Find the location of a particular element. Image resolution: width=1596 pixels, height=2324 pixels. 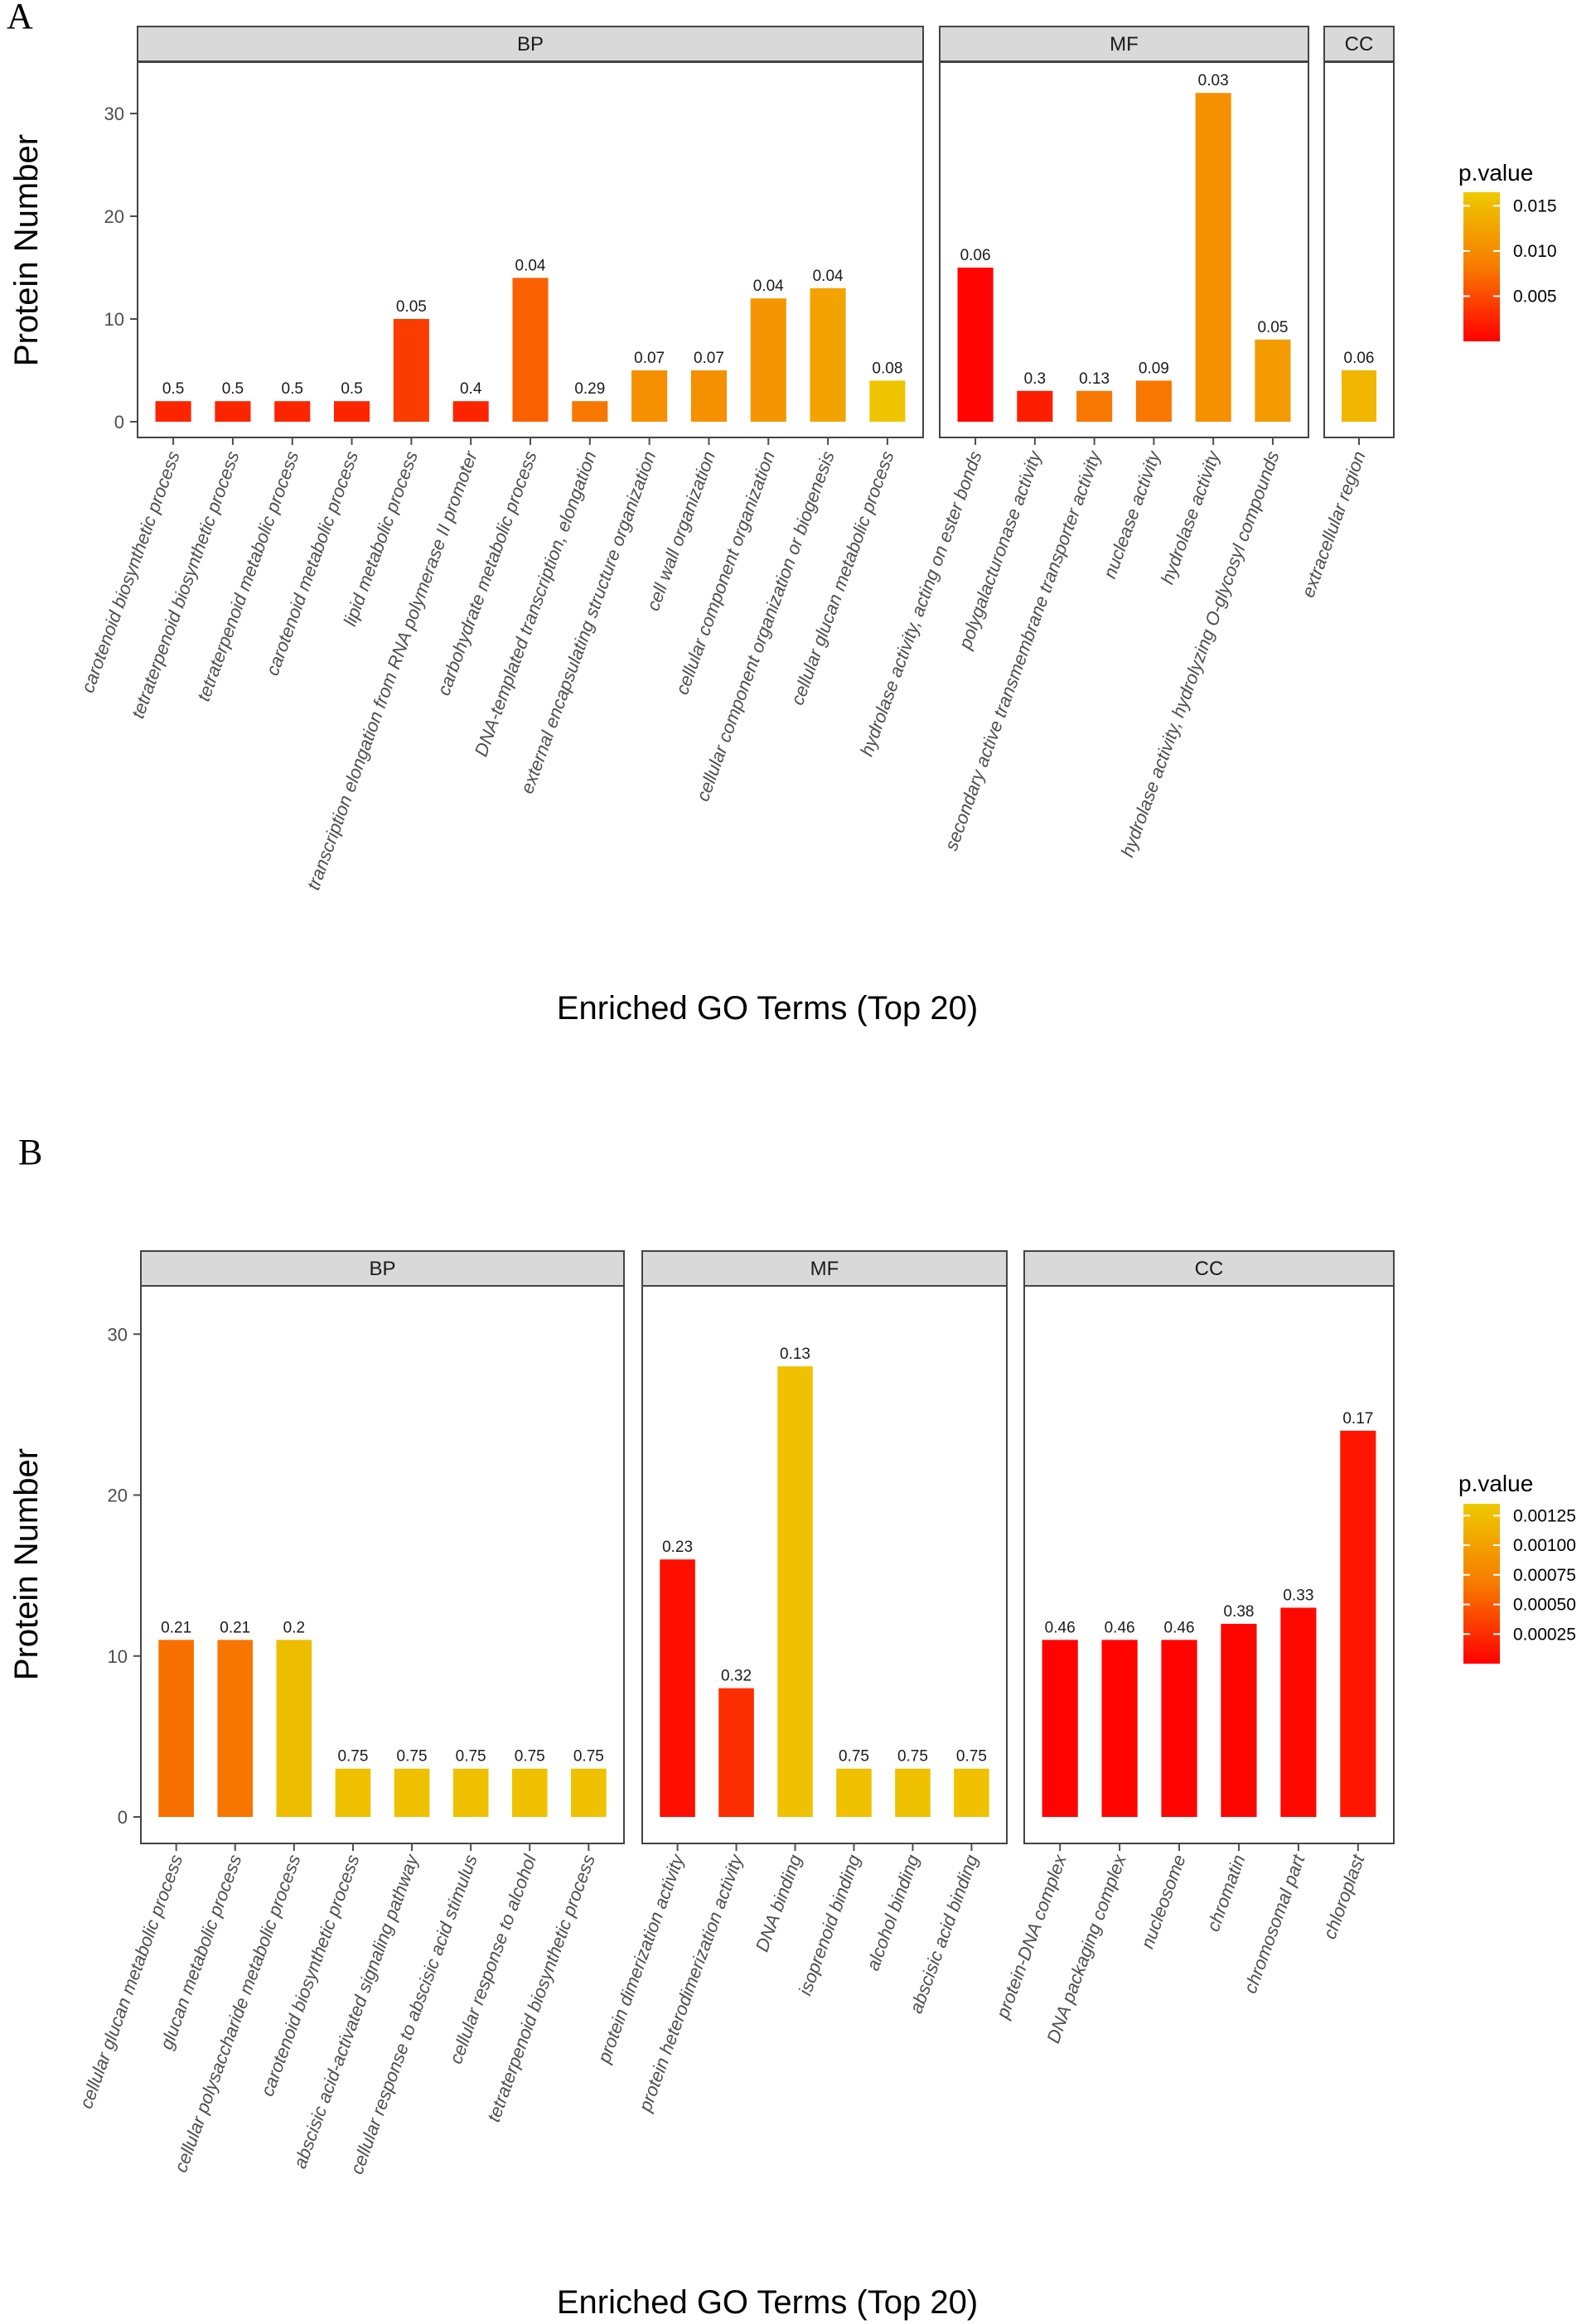

y-axis-title: Protein Number is located at coordinates (26, 250).